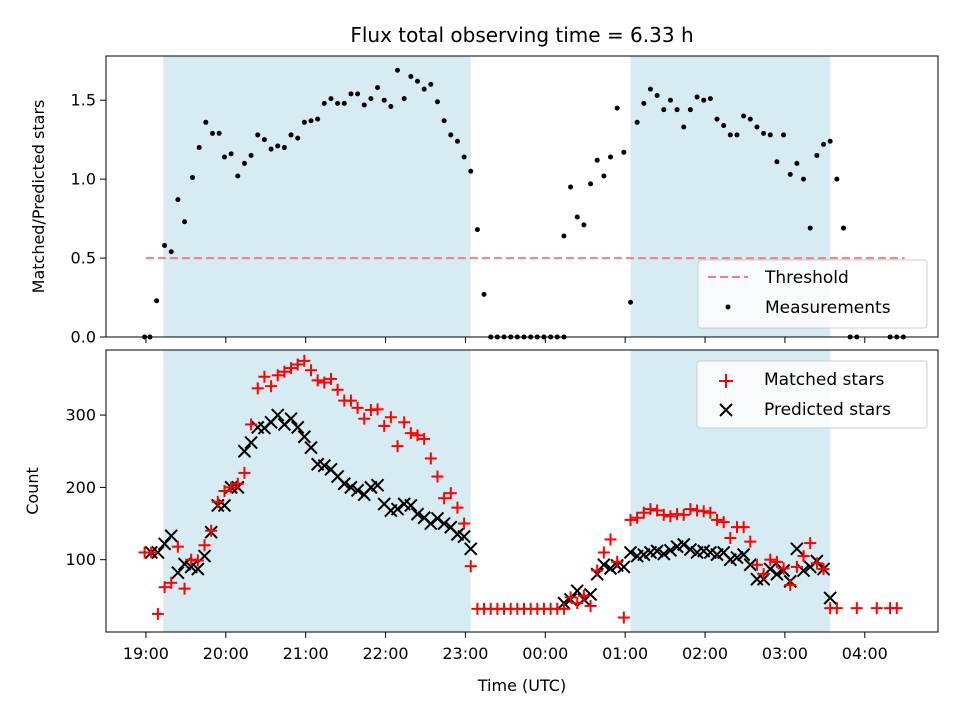  I want to click on threshold-legend-label: Threshold, so click(806, 278).